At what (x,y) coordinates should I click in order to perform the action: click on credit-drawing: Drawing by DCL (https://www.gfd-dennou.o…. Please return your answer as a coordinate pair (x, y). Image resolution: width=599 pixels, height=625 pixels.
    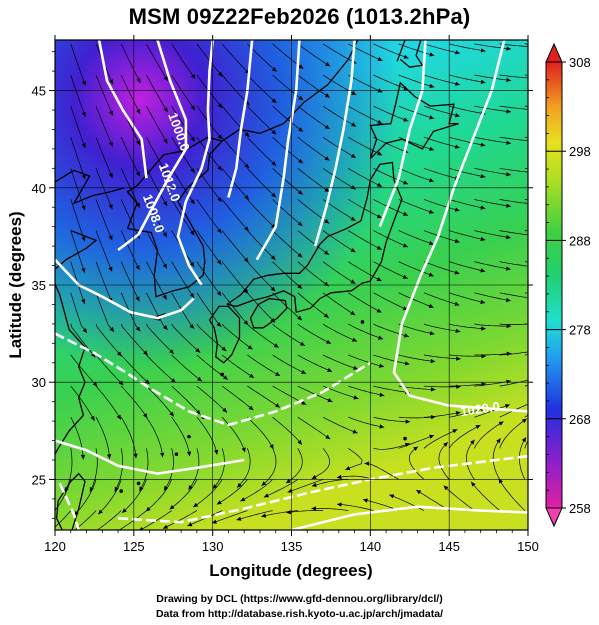
    Looking at the image, I should click on (299, 599).